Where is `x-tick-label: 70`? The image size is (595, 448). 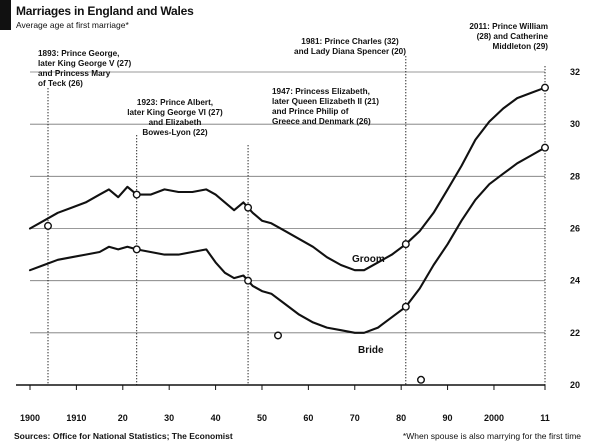
x-tick-label: 70 is located at coordinates (355, 418).